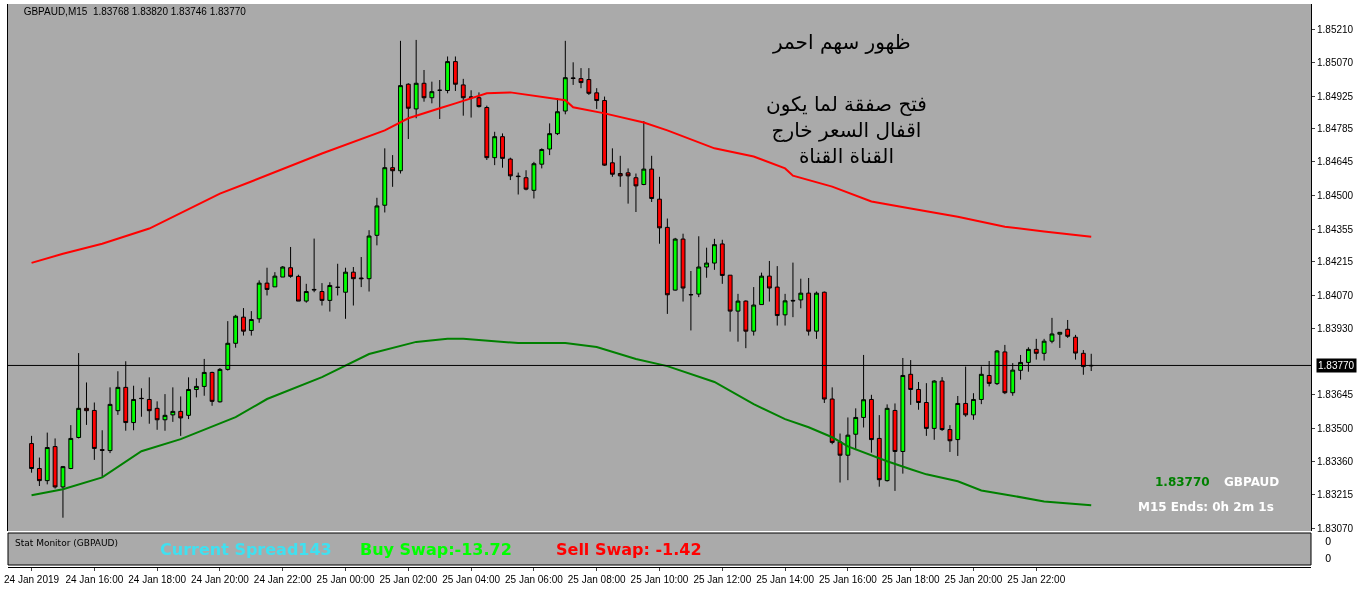 This screenshot has height=589, width=1366. What do you see at coordinates (1335, 395) in the screenshot?
I see `y-tick-label: 1.83645` at bounding box center [1335, 395].